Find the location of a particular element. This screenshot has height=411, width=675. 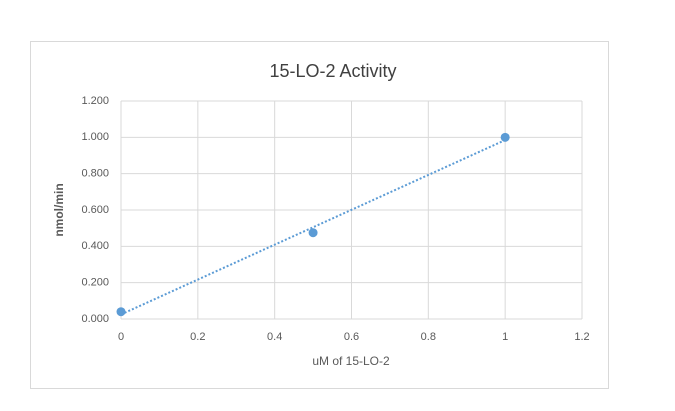

y-tick-label: 0.800 is located at coordinates (95, 174).